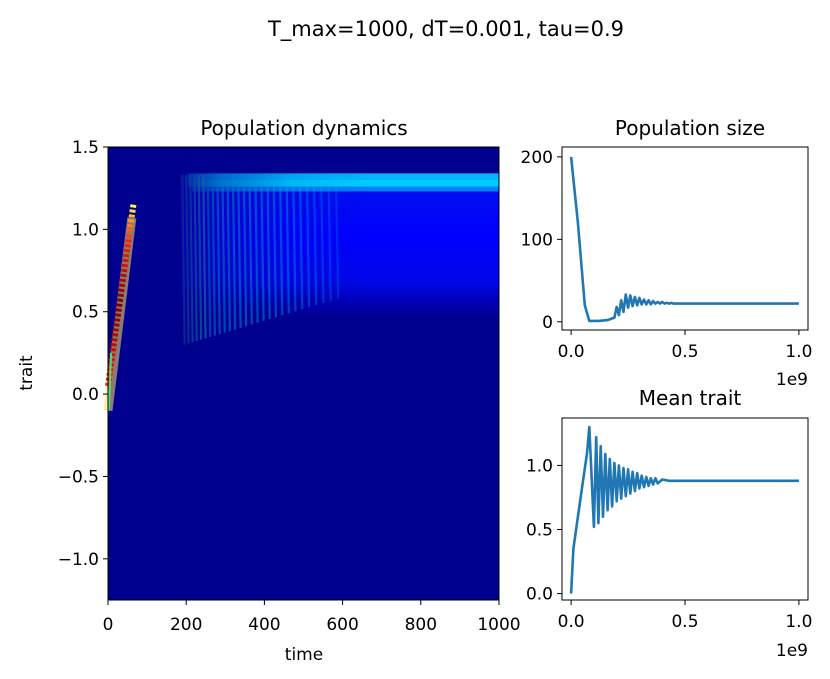 The width and height of the screenshot is (830, 679). I want to click on population-size-plot-area, so click(684, 239).